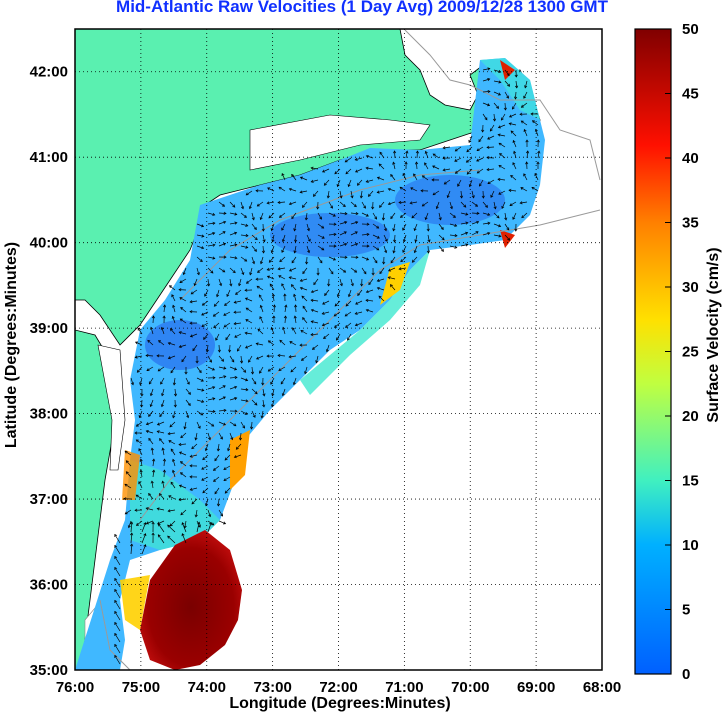 The image size is (724, 714). I want to click on y-tick-label: 40:00, so click(49, 243).